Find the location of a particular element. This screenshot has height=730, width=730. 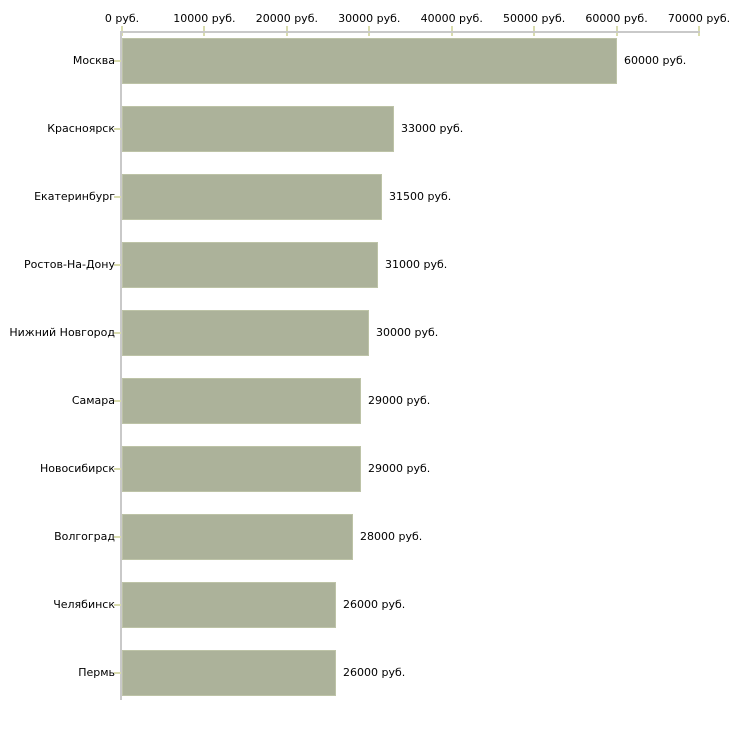

x-axis-tick-label: 50000 руб. is located at coordinates (534, 18).